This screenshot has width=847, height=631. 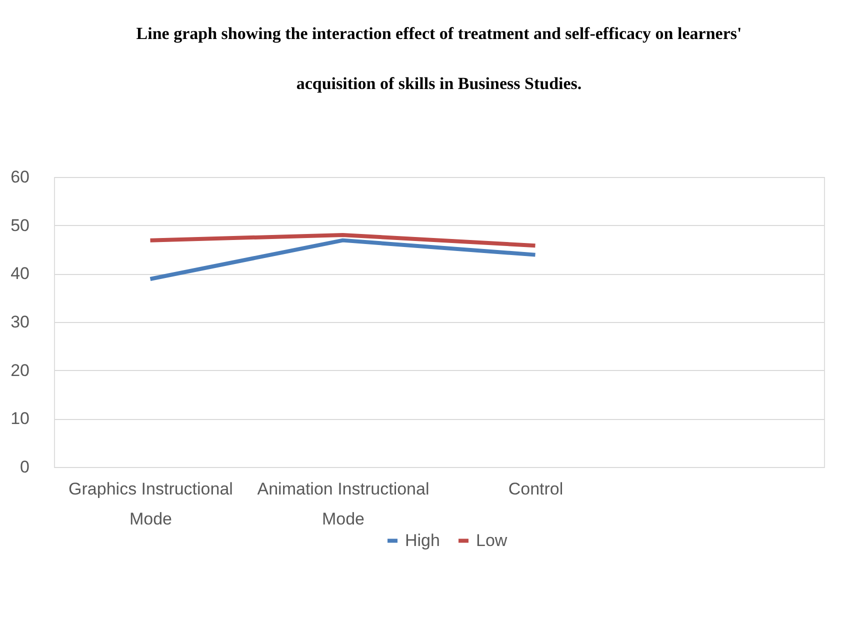 What do you see at coordinates (492, 540) in the screenshot?
I see `legend-label: Low` at bounding box center [492, 540].